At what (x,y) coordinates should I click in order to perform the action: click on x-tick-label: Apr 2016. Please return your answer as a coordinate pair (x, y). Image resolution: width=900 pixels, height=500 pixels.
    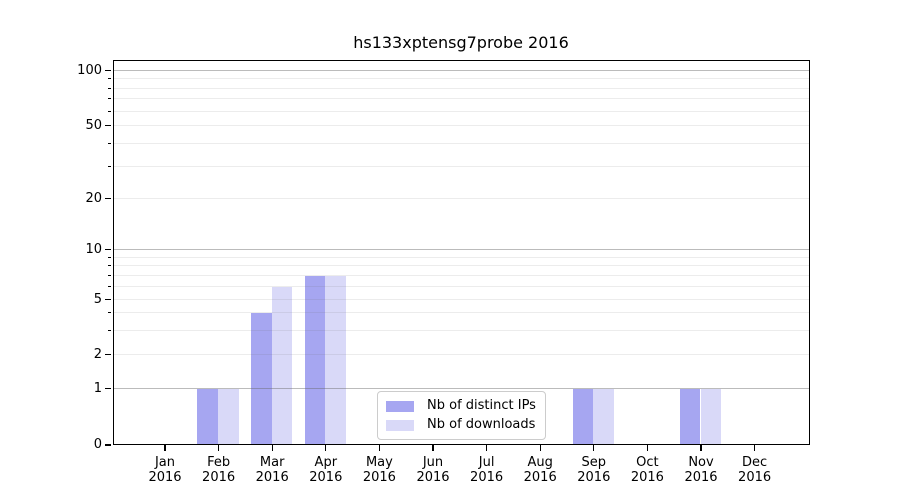
    Looking at the image, I should click on (326, 470).